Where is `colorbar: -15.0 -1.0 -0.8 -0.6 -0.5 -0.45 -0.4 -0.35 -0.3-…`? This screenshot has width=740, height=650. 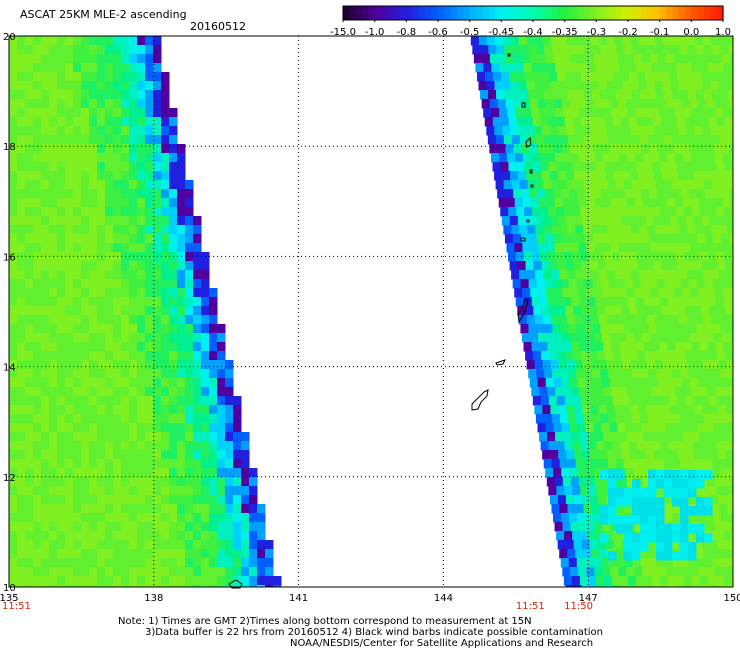
colorbar: -15.0 -1.0 -0.8 -0.6 -0.5 -0.45 -0.4 -0.35 -0.3-… is located at coordinates (530, 21).